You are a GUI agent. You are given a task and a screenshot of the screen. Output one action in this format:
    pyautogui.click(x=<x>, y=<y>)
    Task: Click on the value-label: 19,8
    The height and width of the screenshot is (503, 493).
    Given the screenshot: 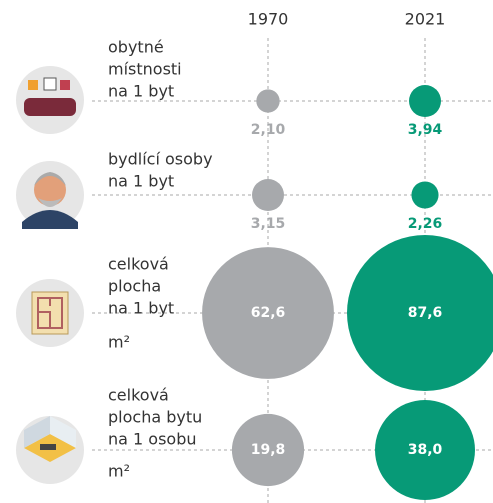 What is the action you would take?
    pyautogui.click(x=268, y=450)
    